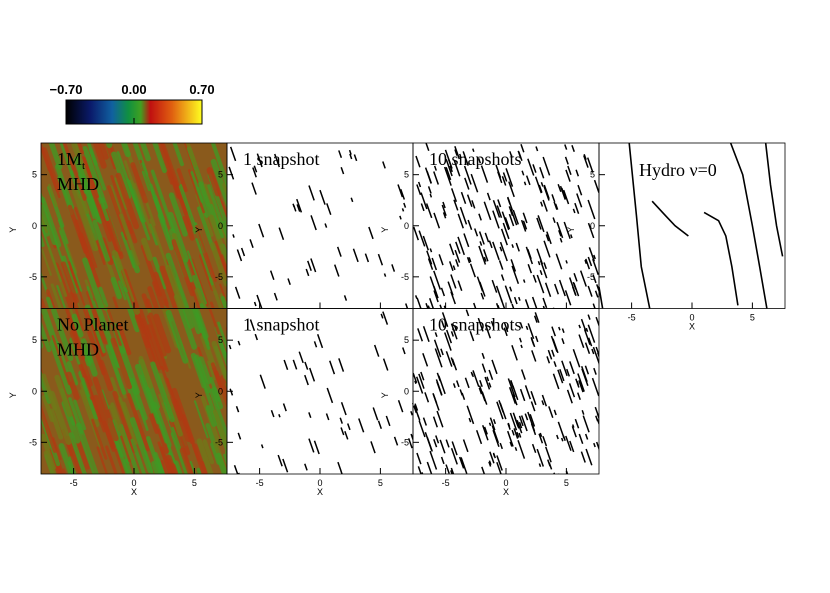 The width and height of the screenshot is (830, 593). Describe the element at coordinates (319, 483) in the screenshot. I see `x-tick-label: 0` at that location.